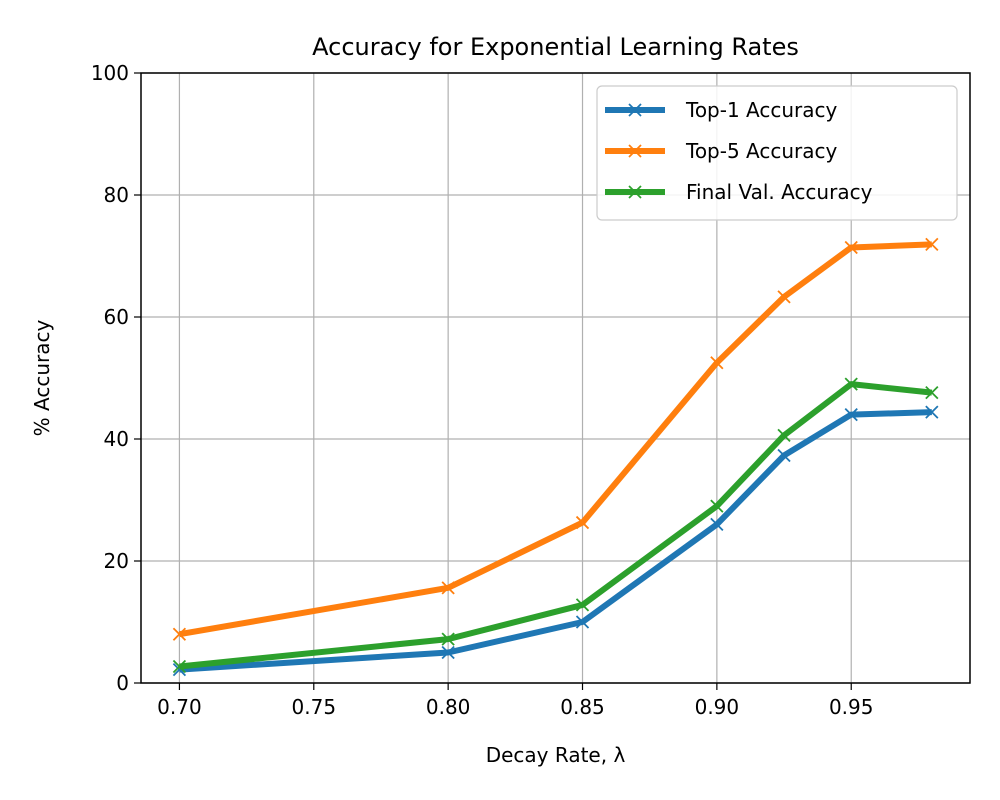 Image resolution: width=1000 pixels, height=800 pixels. What do you see at coordinates (779, 192) in the screenshot?
I see `legend-label: Final Val. Accuracy` at bounding box center [779, 192].